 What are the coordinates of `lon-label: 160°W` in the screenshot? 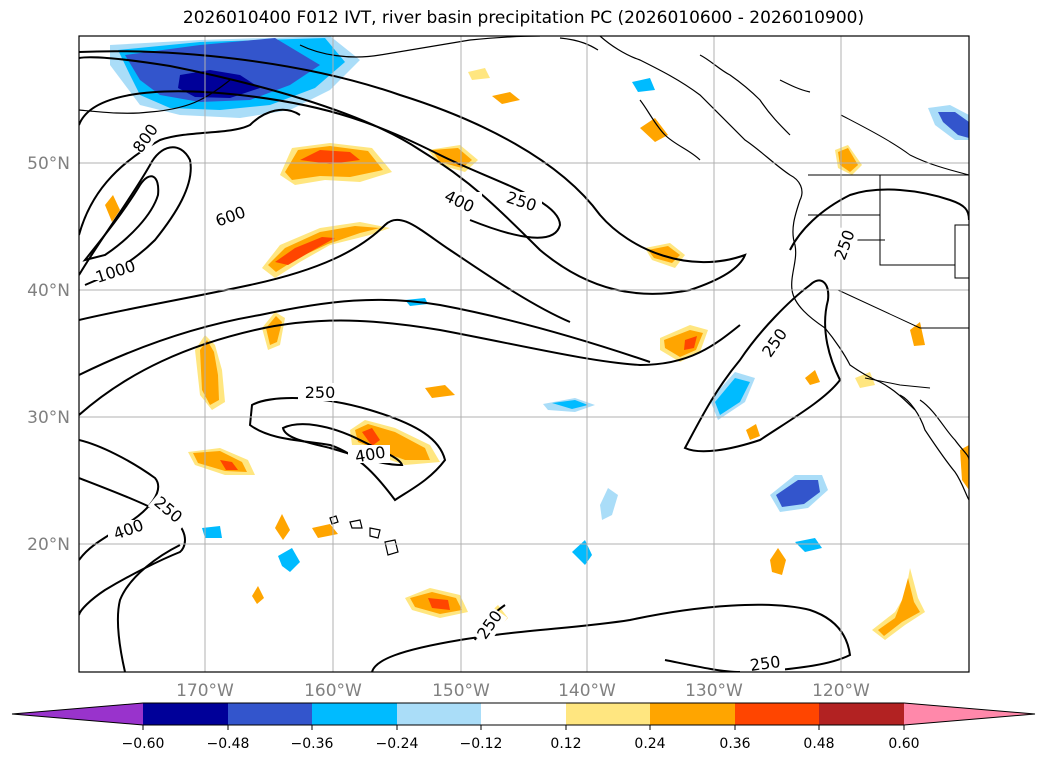 It's located at (333, 691).